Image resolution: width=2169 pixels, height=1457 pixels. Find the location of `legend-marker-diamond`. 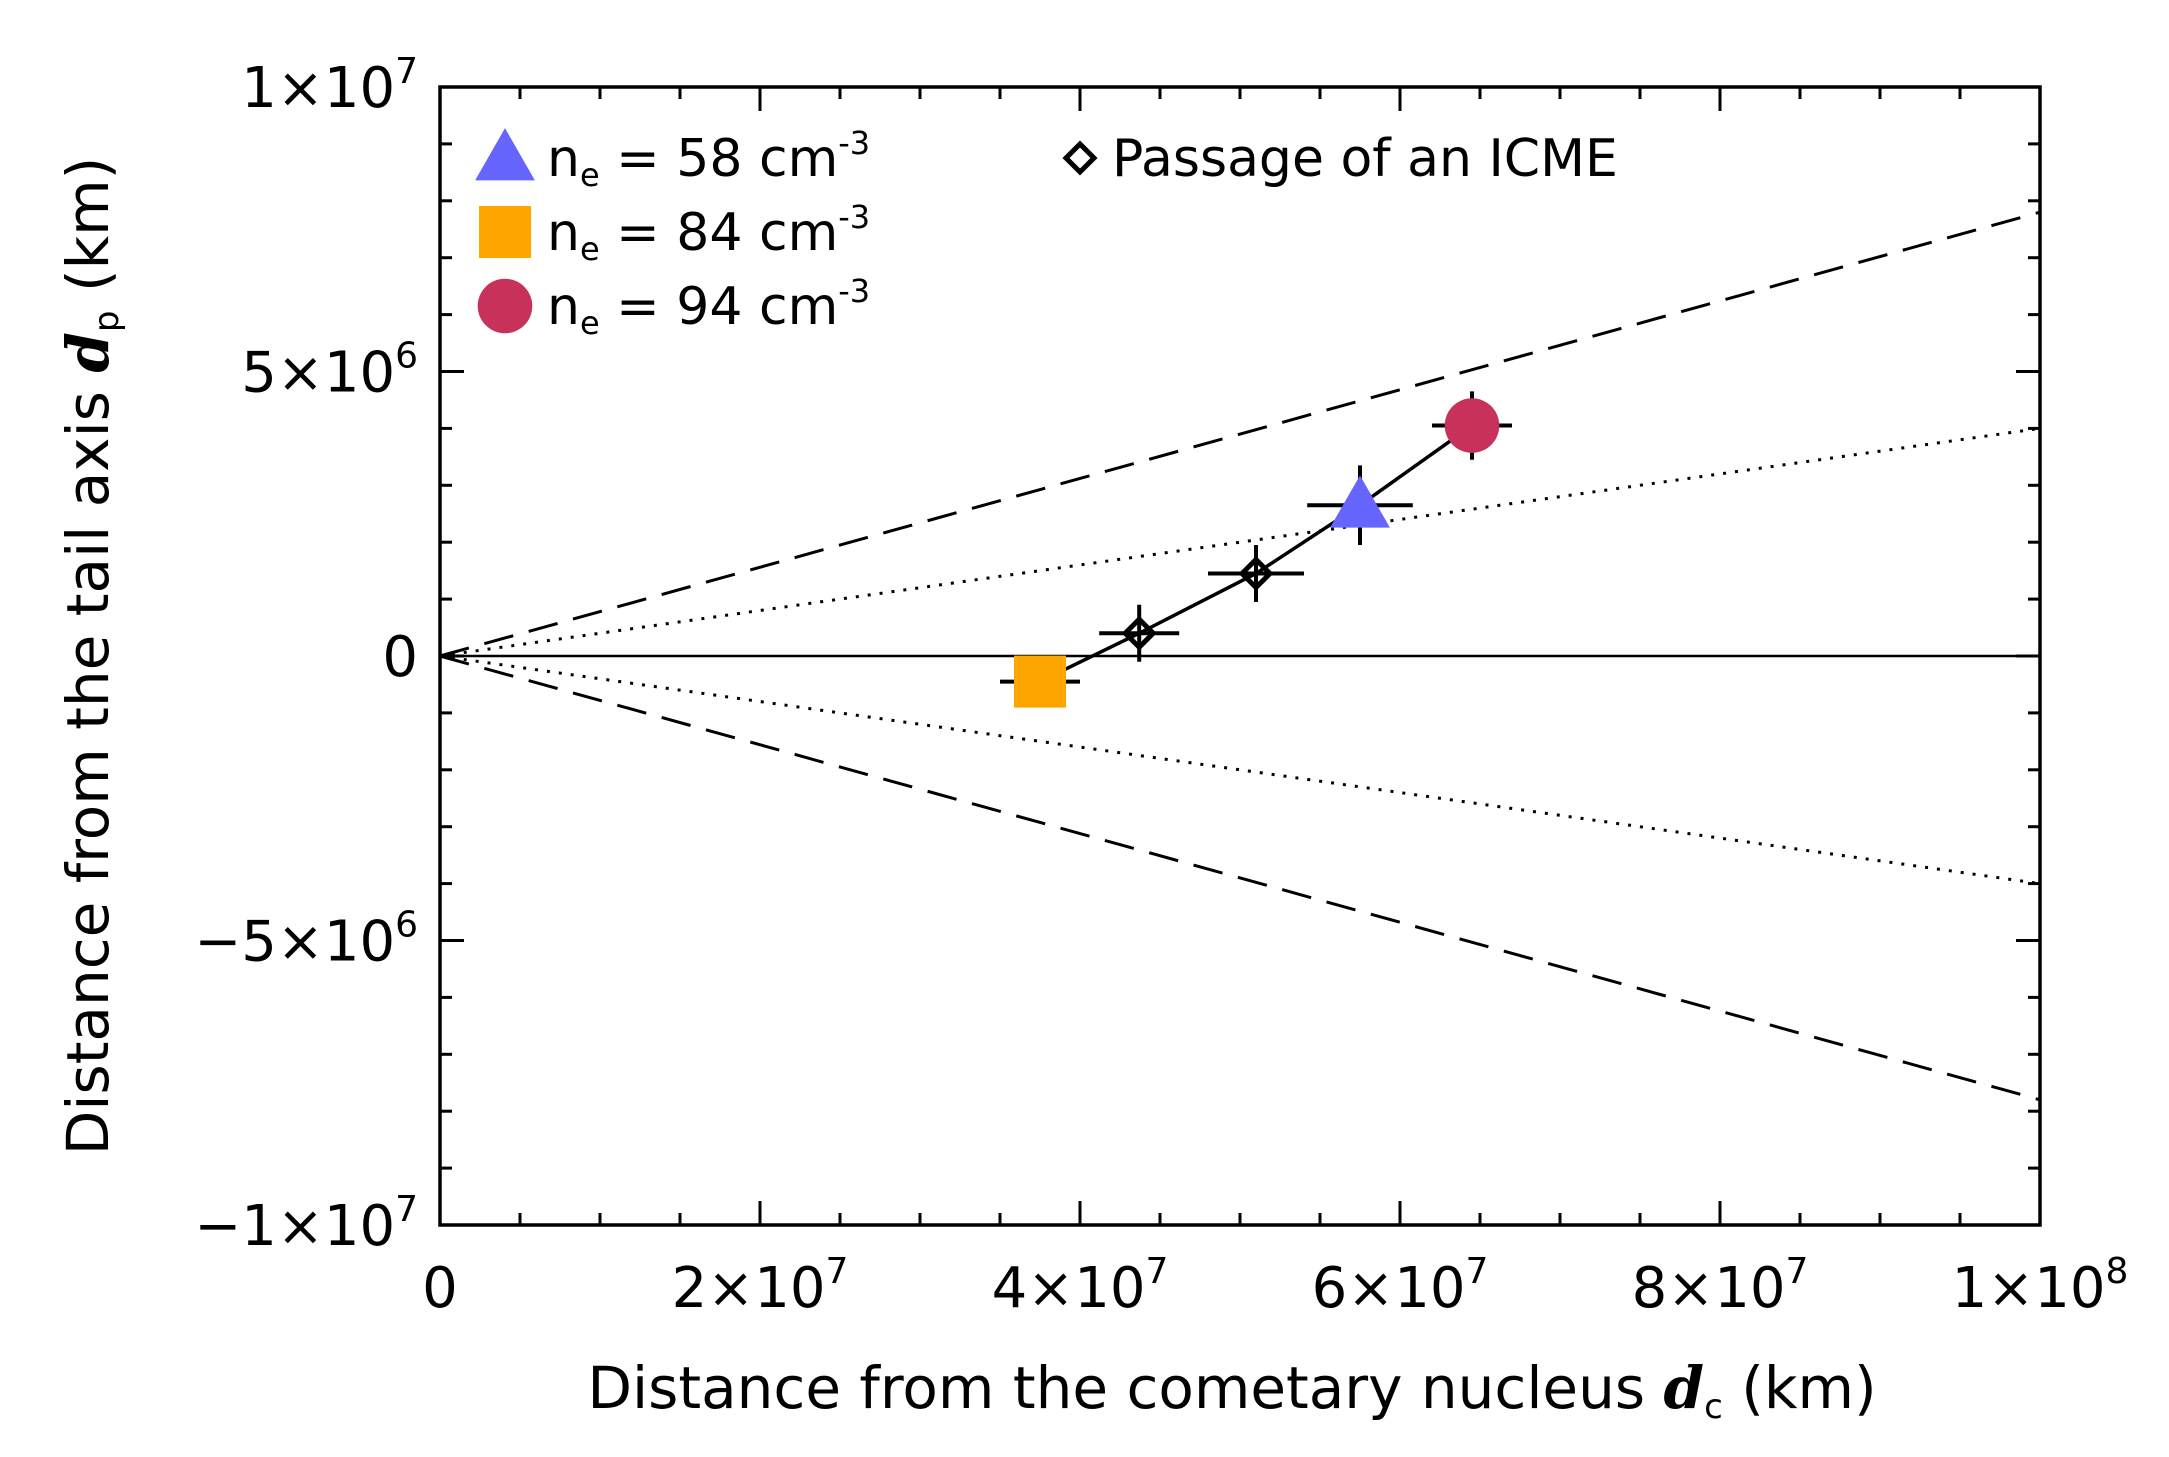

legend-marker-diamond is located at coordinates (1080, 158).